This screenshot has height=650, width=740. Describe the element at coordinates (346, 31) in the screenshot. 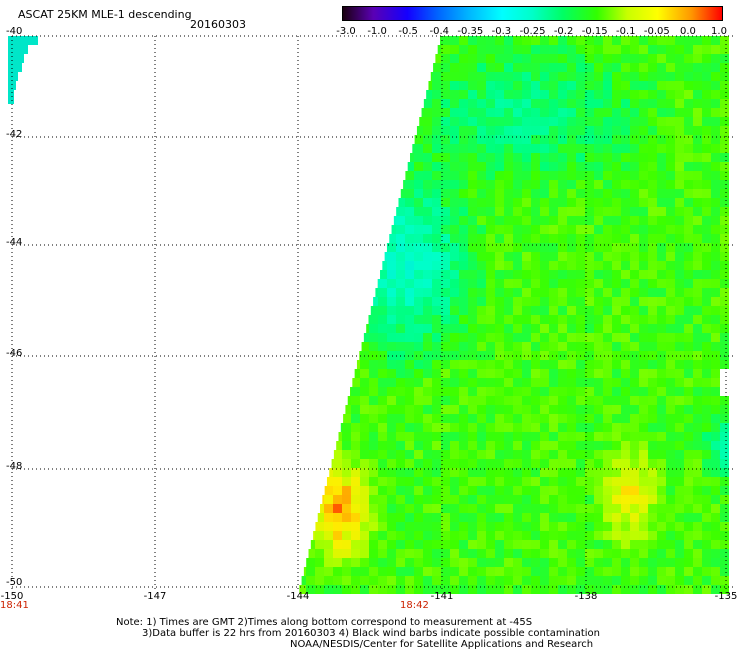

I see `color-scale-tick-label: -3.0` at that location.